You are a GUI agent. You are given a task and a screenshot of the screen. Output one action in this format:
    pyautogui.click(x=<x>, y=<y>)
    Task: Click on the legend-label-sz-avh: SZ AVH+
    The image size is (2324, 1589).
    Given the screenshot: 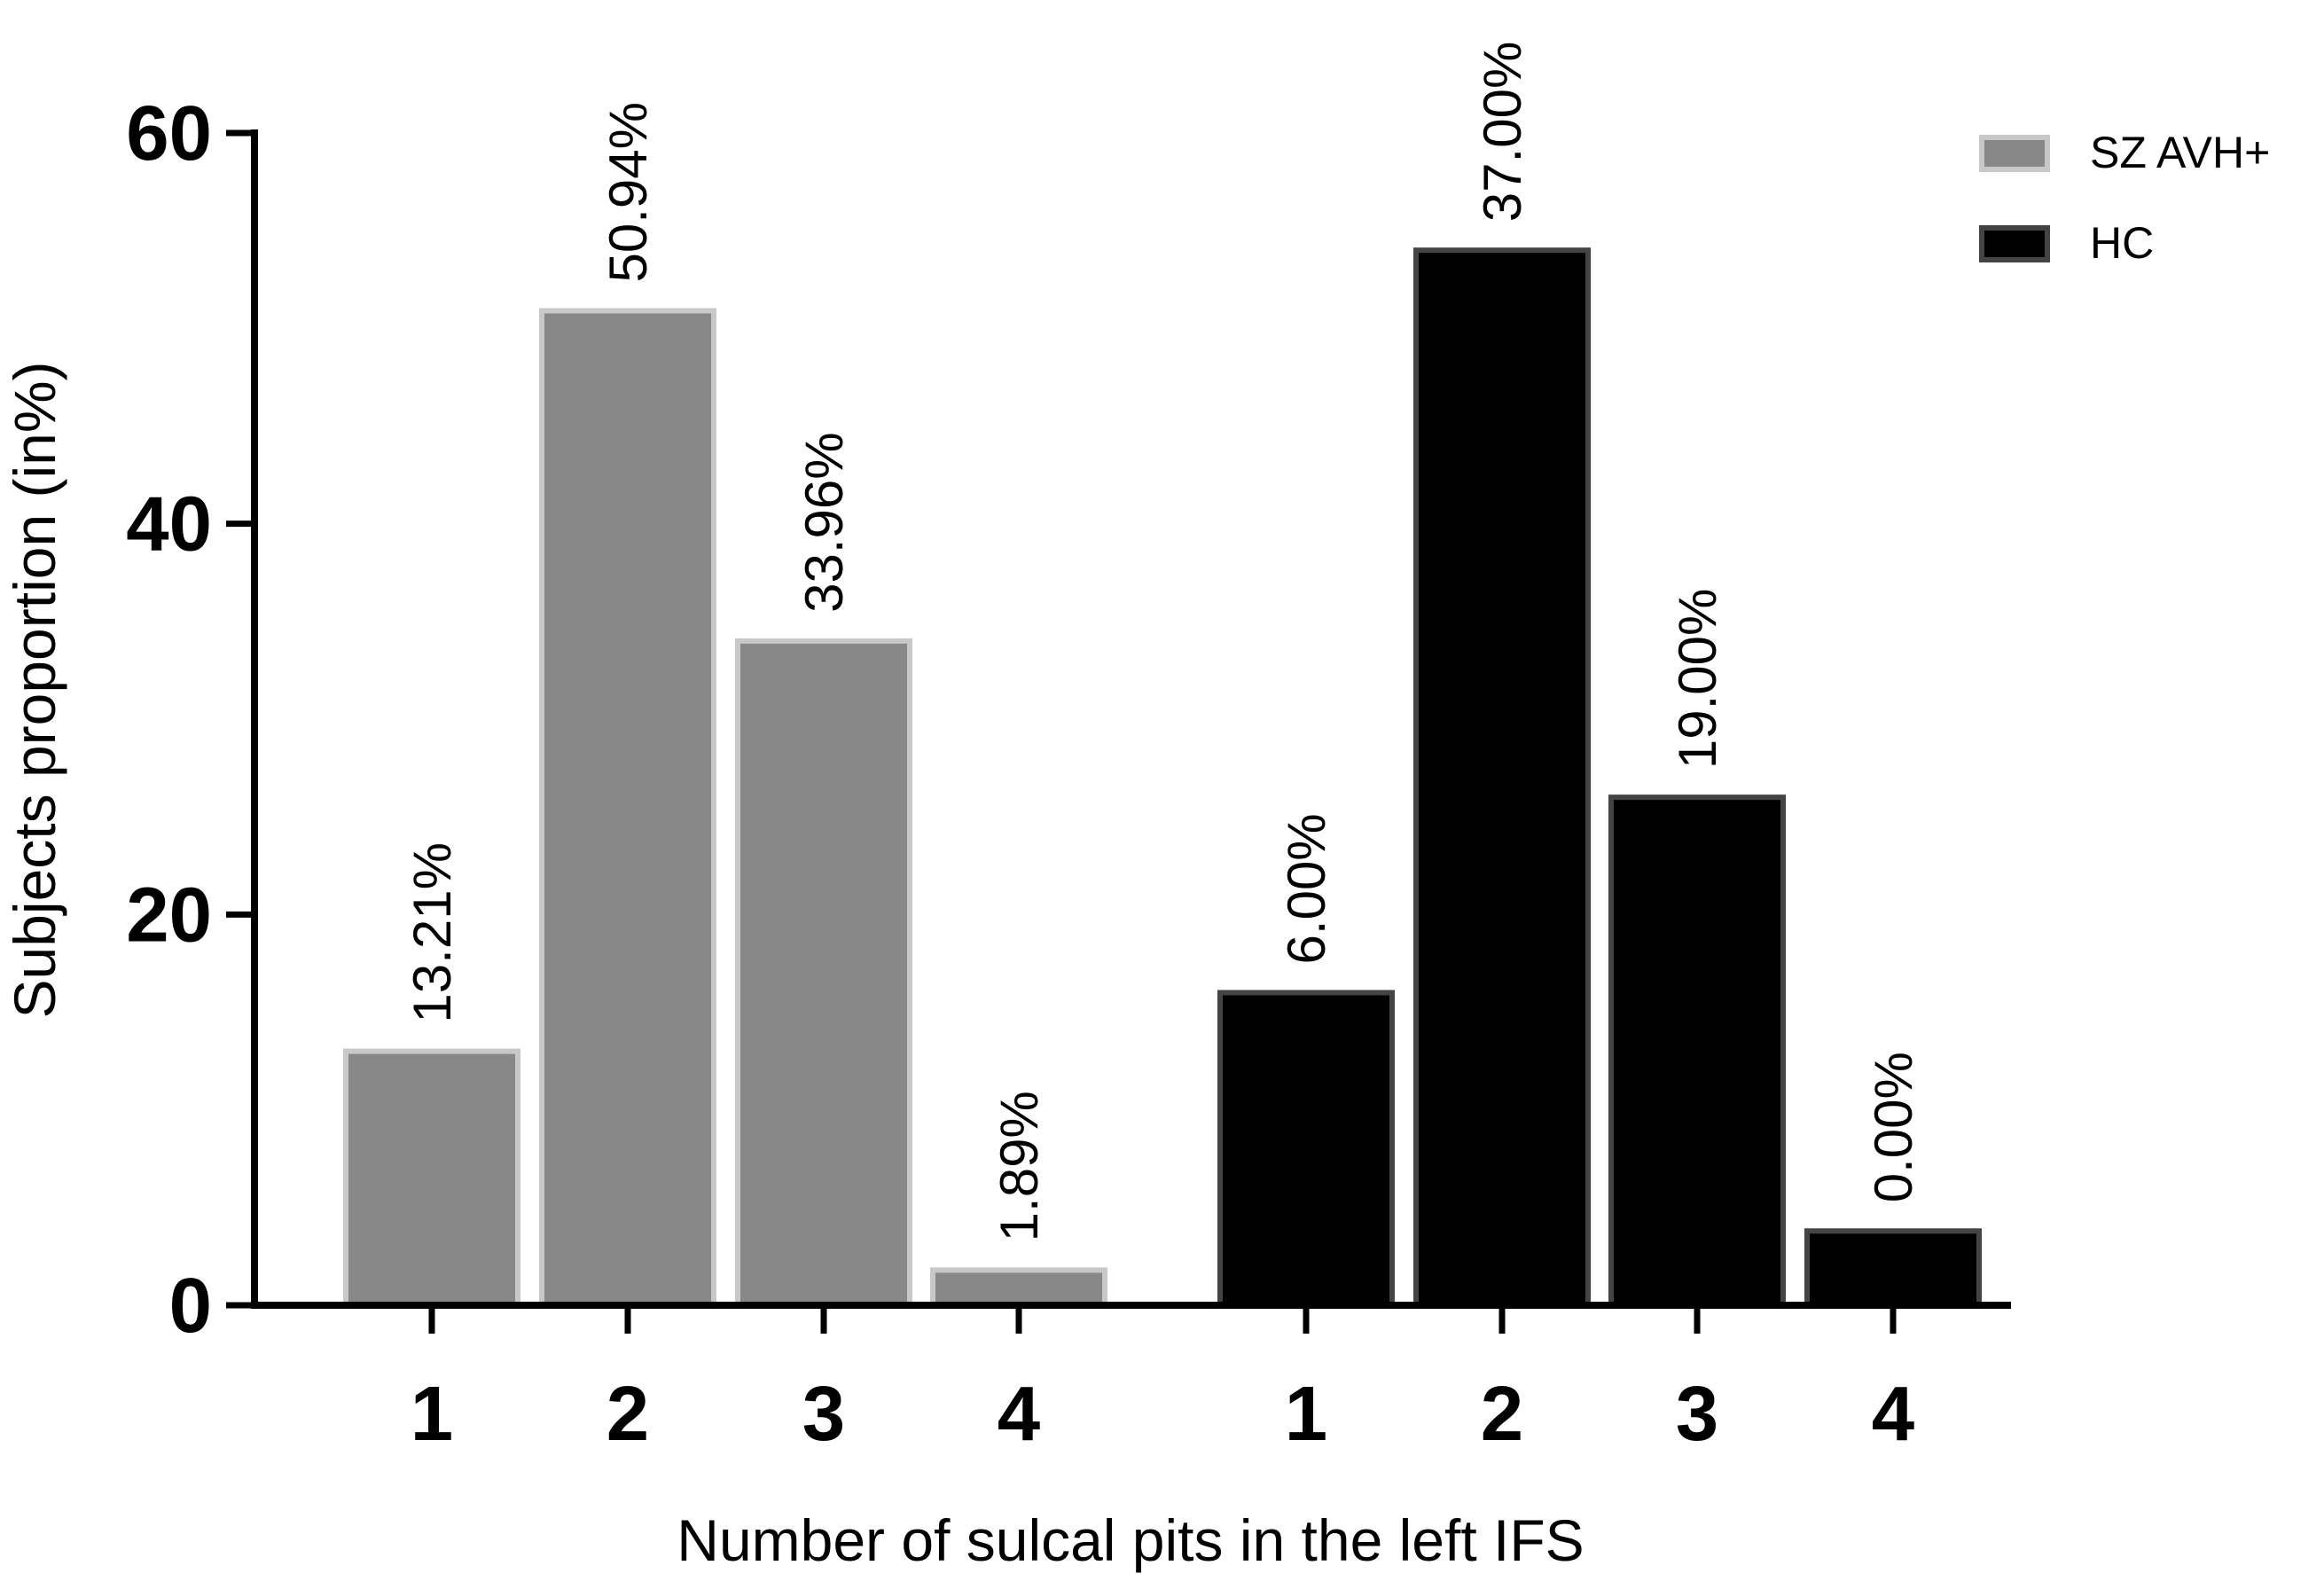 What is the action you would take?
    pyautogui.click(x=2180, y=153)
    